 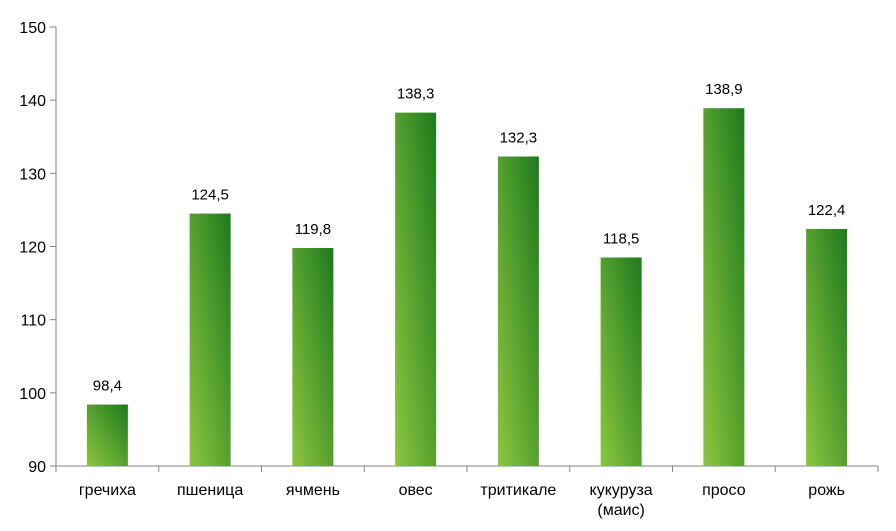 I want to click on x-tick-label: рожь, so click(x=826, y=490).